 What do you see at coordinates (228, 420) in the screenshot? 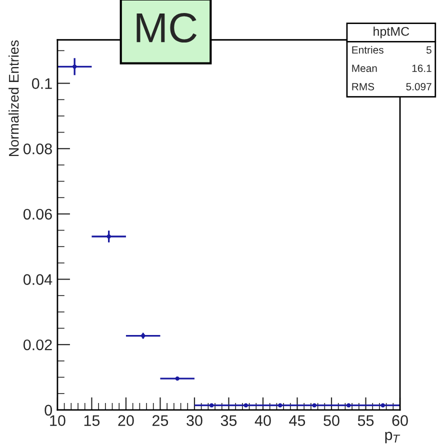
I see `x-tick-label: 35` at bounding box center [228, 420].